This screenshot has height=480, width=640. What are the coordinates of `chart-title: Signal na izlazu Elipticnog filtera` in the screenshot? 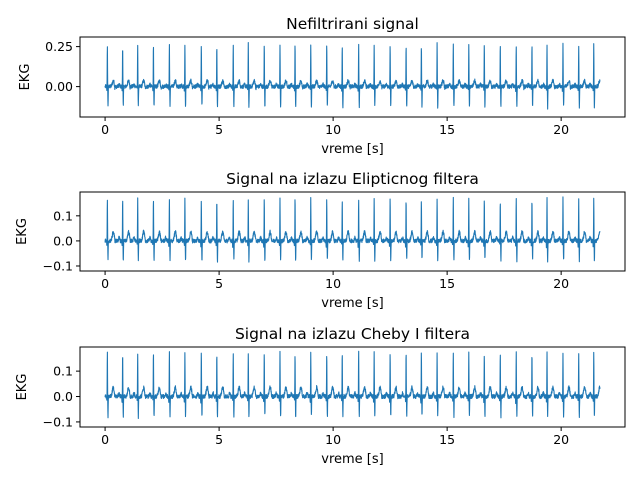 It's located at (352, 179).